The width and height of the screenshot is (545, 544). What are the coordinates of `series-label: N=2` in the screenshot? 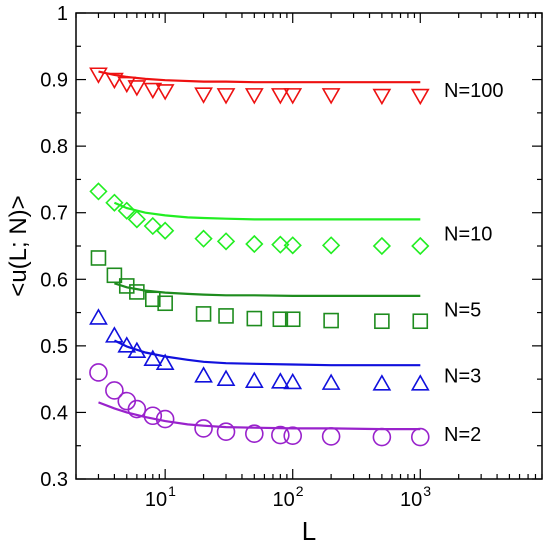 It's located at (462, 435).